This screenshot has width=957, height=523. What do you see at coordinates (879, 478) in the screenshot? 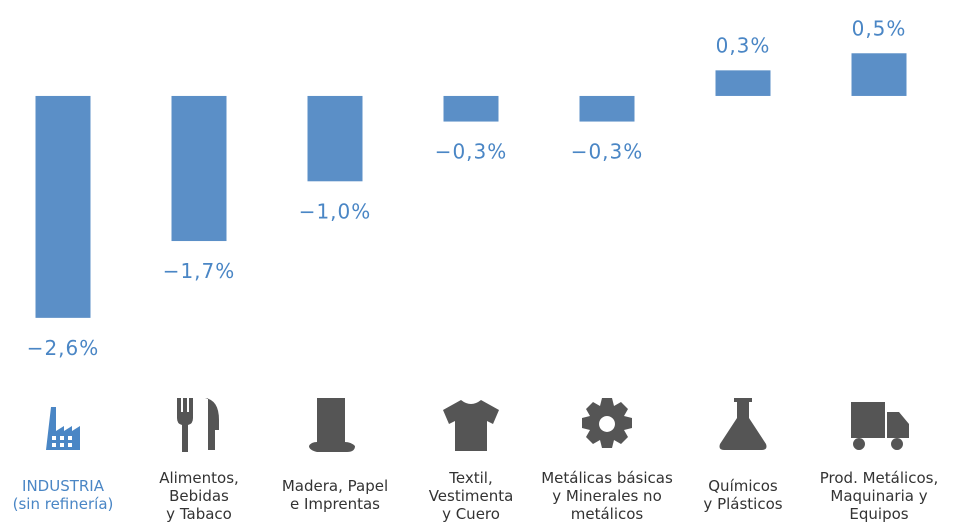
I see `category-line: Prod. Metálicos,` at bounding box center [879, 478].